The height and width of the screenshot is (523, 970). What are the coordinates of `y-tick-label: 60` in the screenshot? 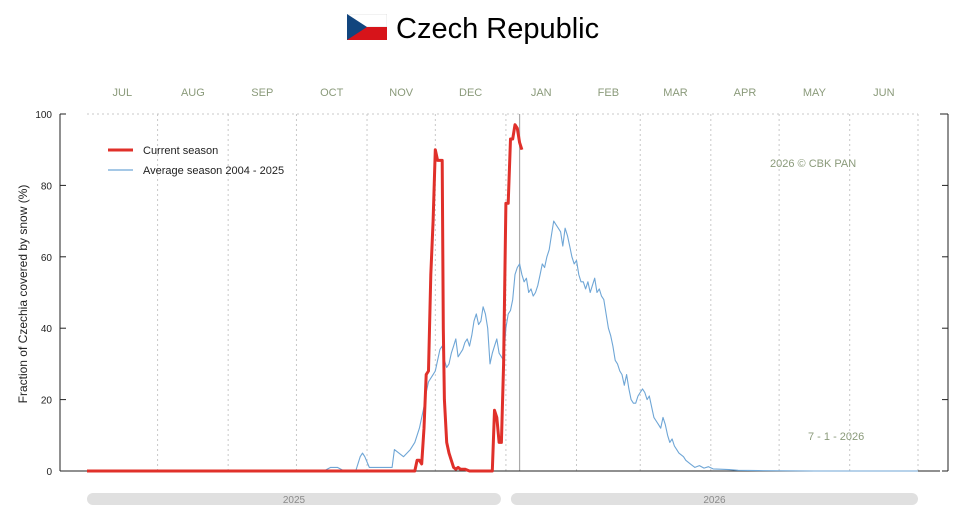 It's located at (47, 258).